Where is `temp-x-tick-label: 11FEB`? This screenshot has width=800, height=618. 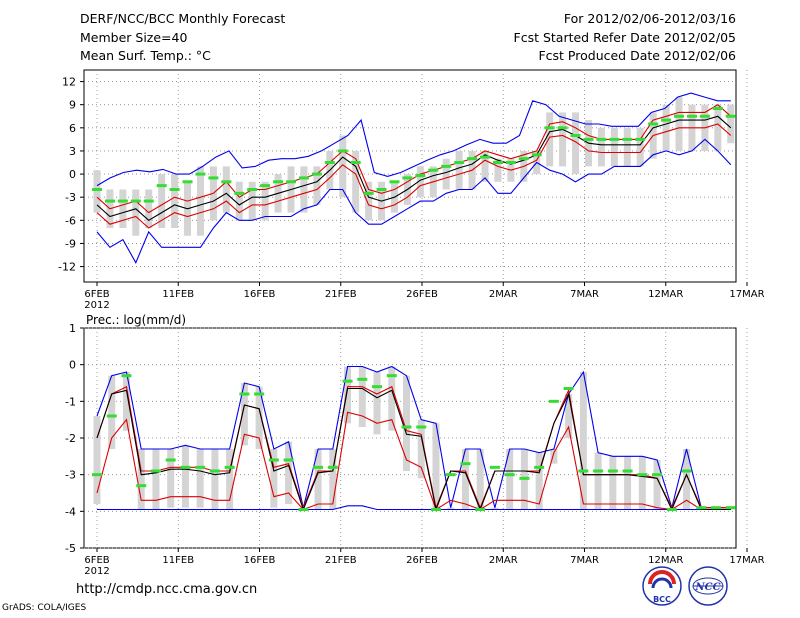 temp-x-tick-label: 11FEB is located at coordinates (178, 294).